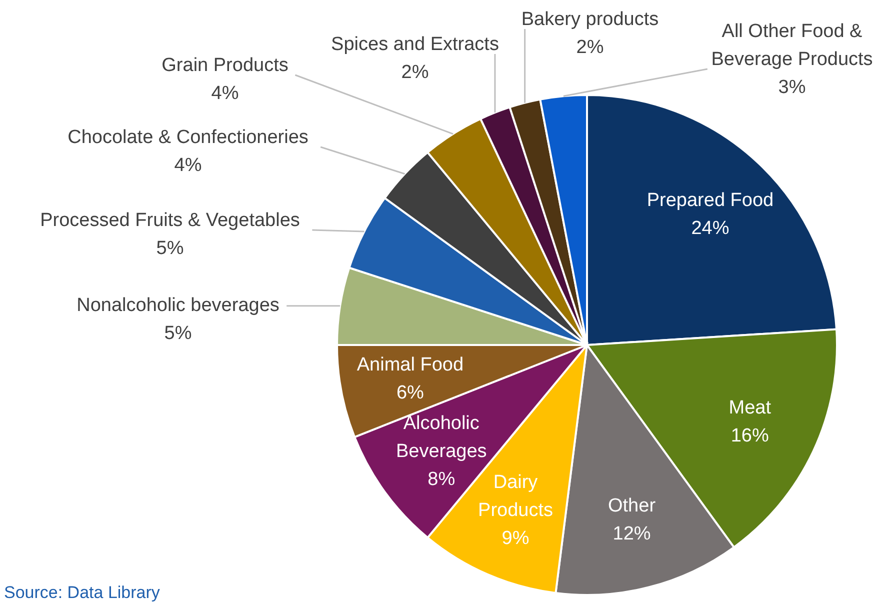 Image resolution: width=894 pixels, height=603 pixels. Describe the element at coordinates (516, 497) in the screenshot. I see `slice-label: Dairy Products` at that location.